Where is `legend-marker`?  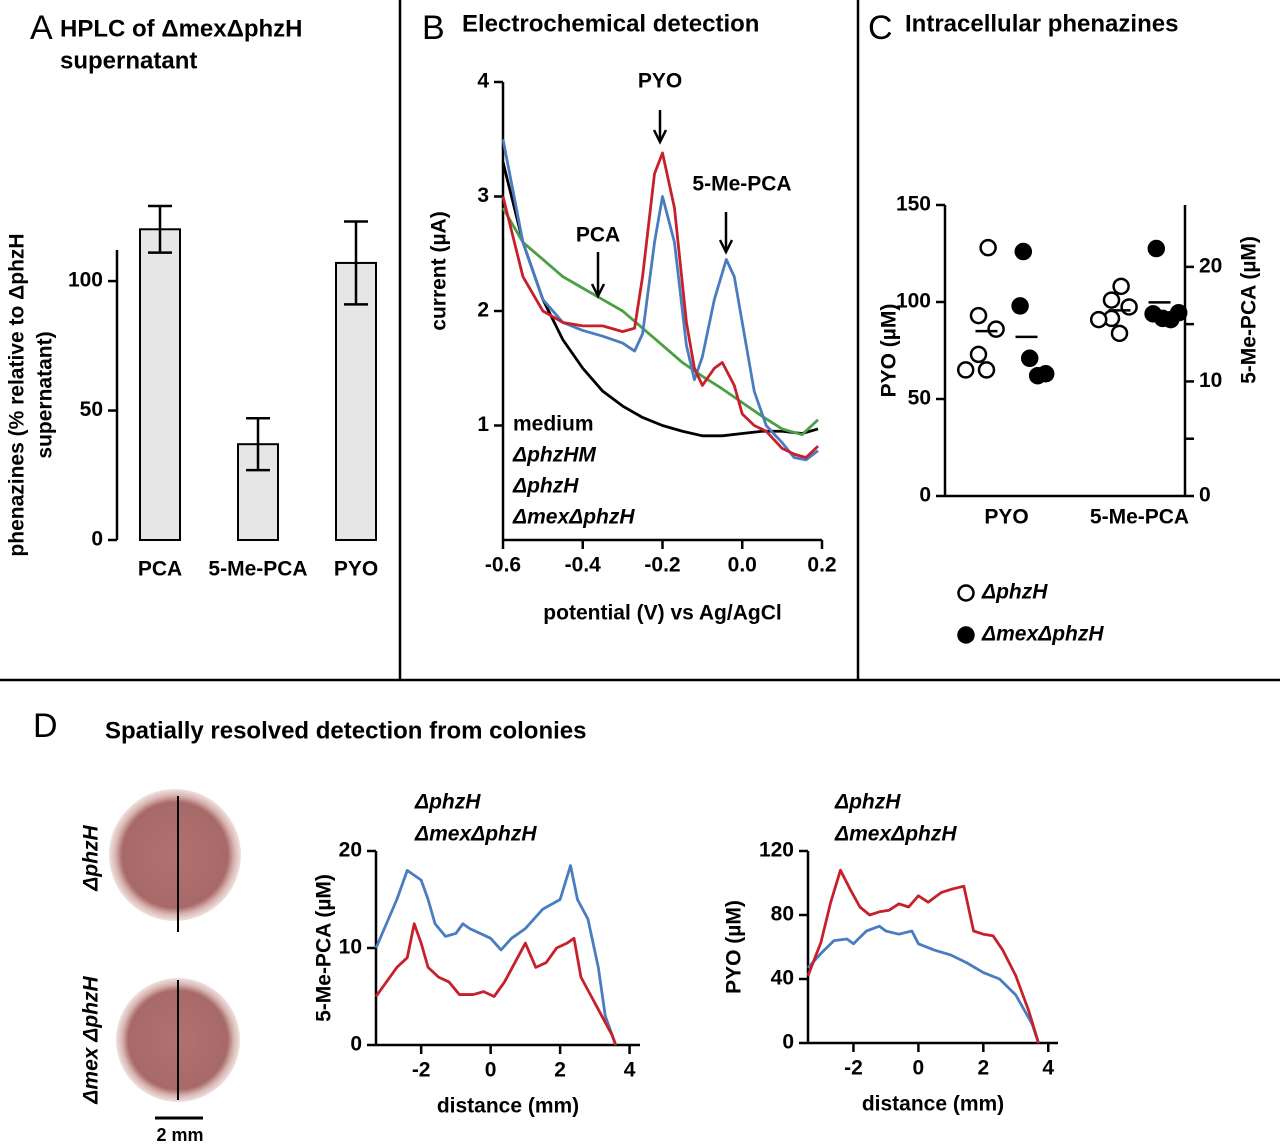
legend-marker is located at coordinates (966, 593).